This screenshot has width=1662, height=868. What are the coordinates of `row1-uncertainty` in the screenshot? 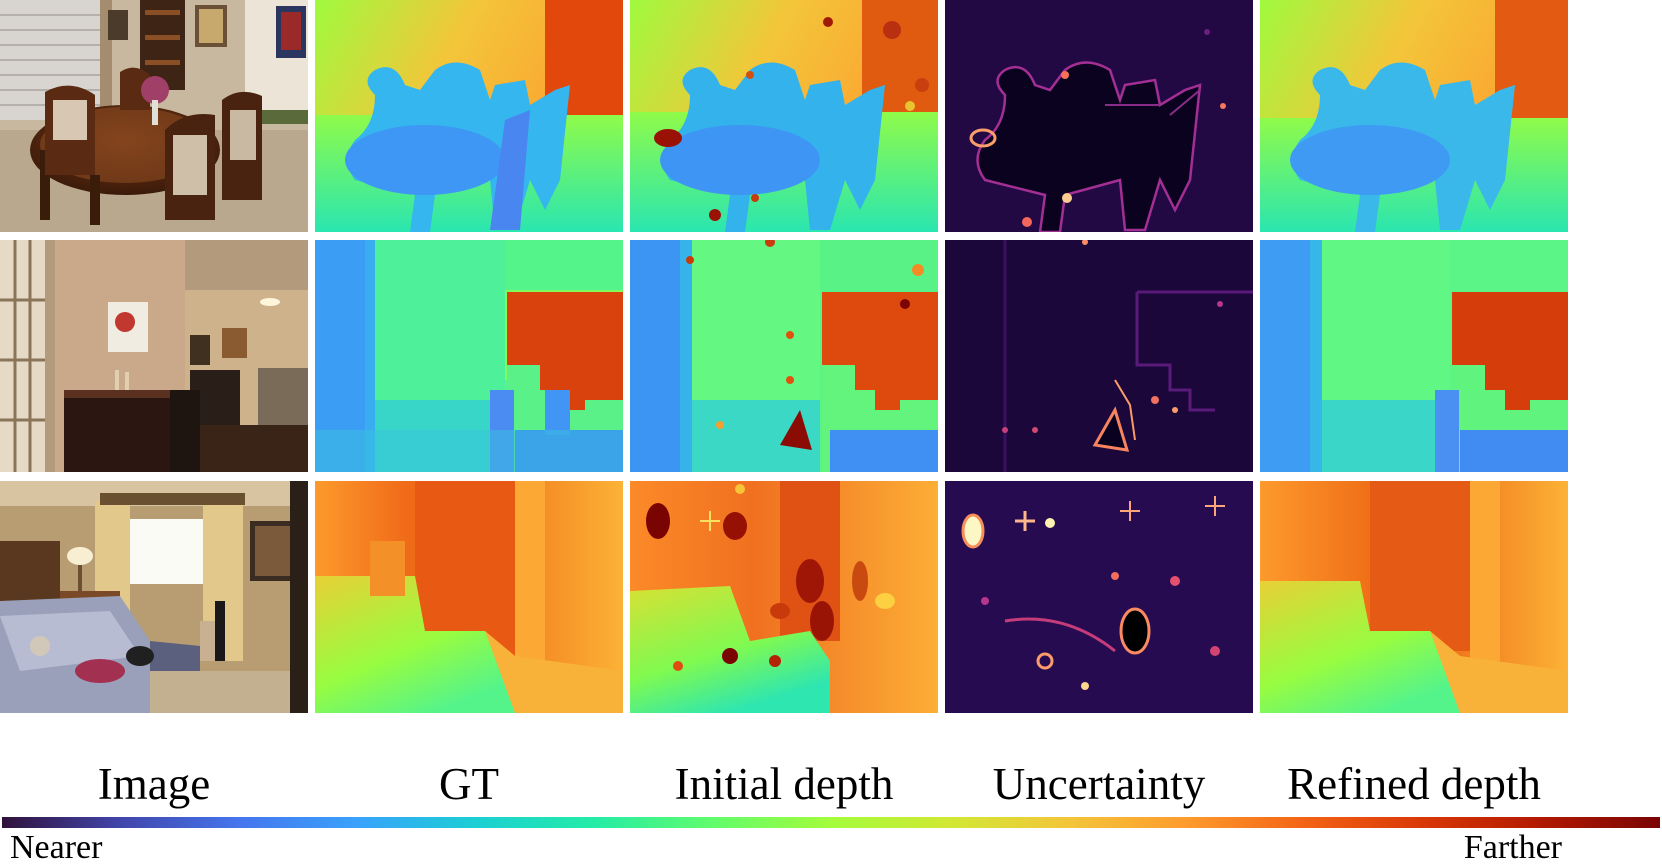 It's located at (1099, 116).